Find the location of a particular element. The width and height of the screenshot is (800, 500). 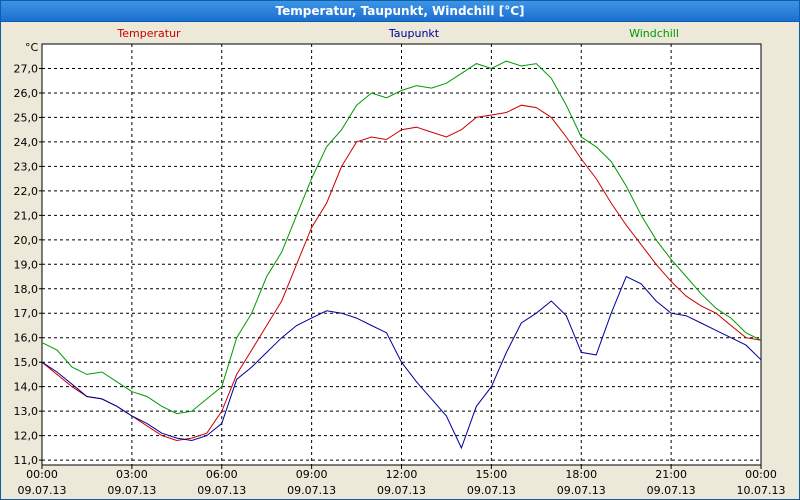

y-tick-label: 18,0 is located at coordinates (26, 289).